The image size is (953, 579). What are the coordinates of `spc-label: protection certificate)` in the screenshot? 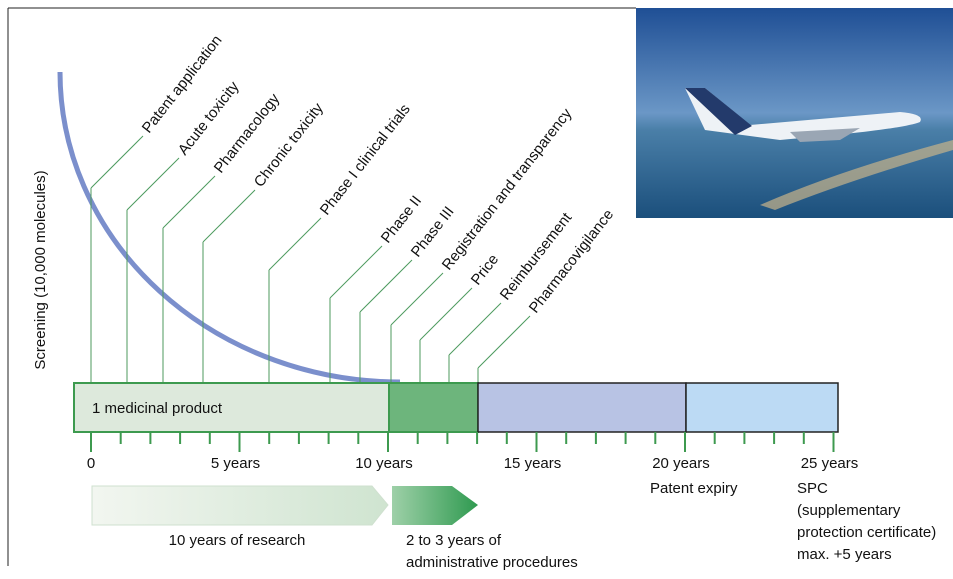 It's located at (866, 532).